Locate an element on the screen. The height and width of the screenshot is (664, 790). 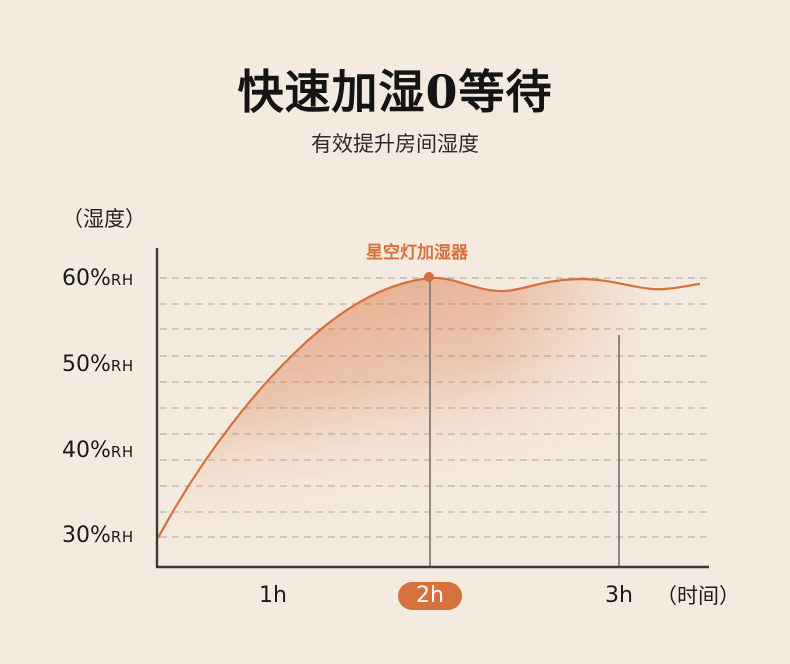
page-title: 快速加湿0等待 is located at coordinates (395, 92).